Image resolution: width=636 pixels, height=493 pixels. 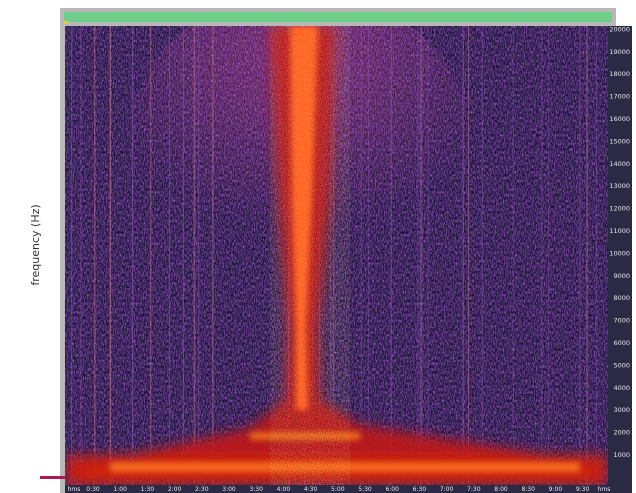 What do you see at coordinates (447, 489) in the screenshot?
I see `x-tick-label: 7:00` at bounding box center [447, 489].